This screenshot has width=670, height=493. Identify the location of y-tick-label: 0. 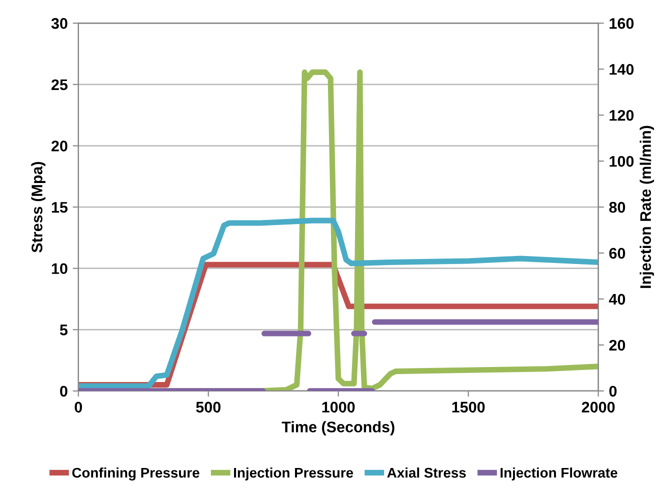
(64, 391).